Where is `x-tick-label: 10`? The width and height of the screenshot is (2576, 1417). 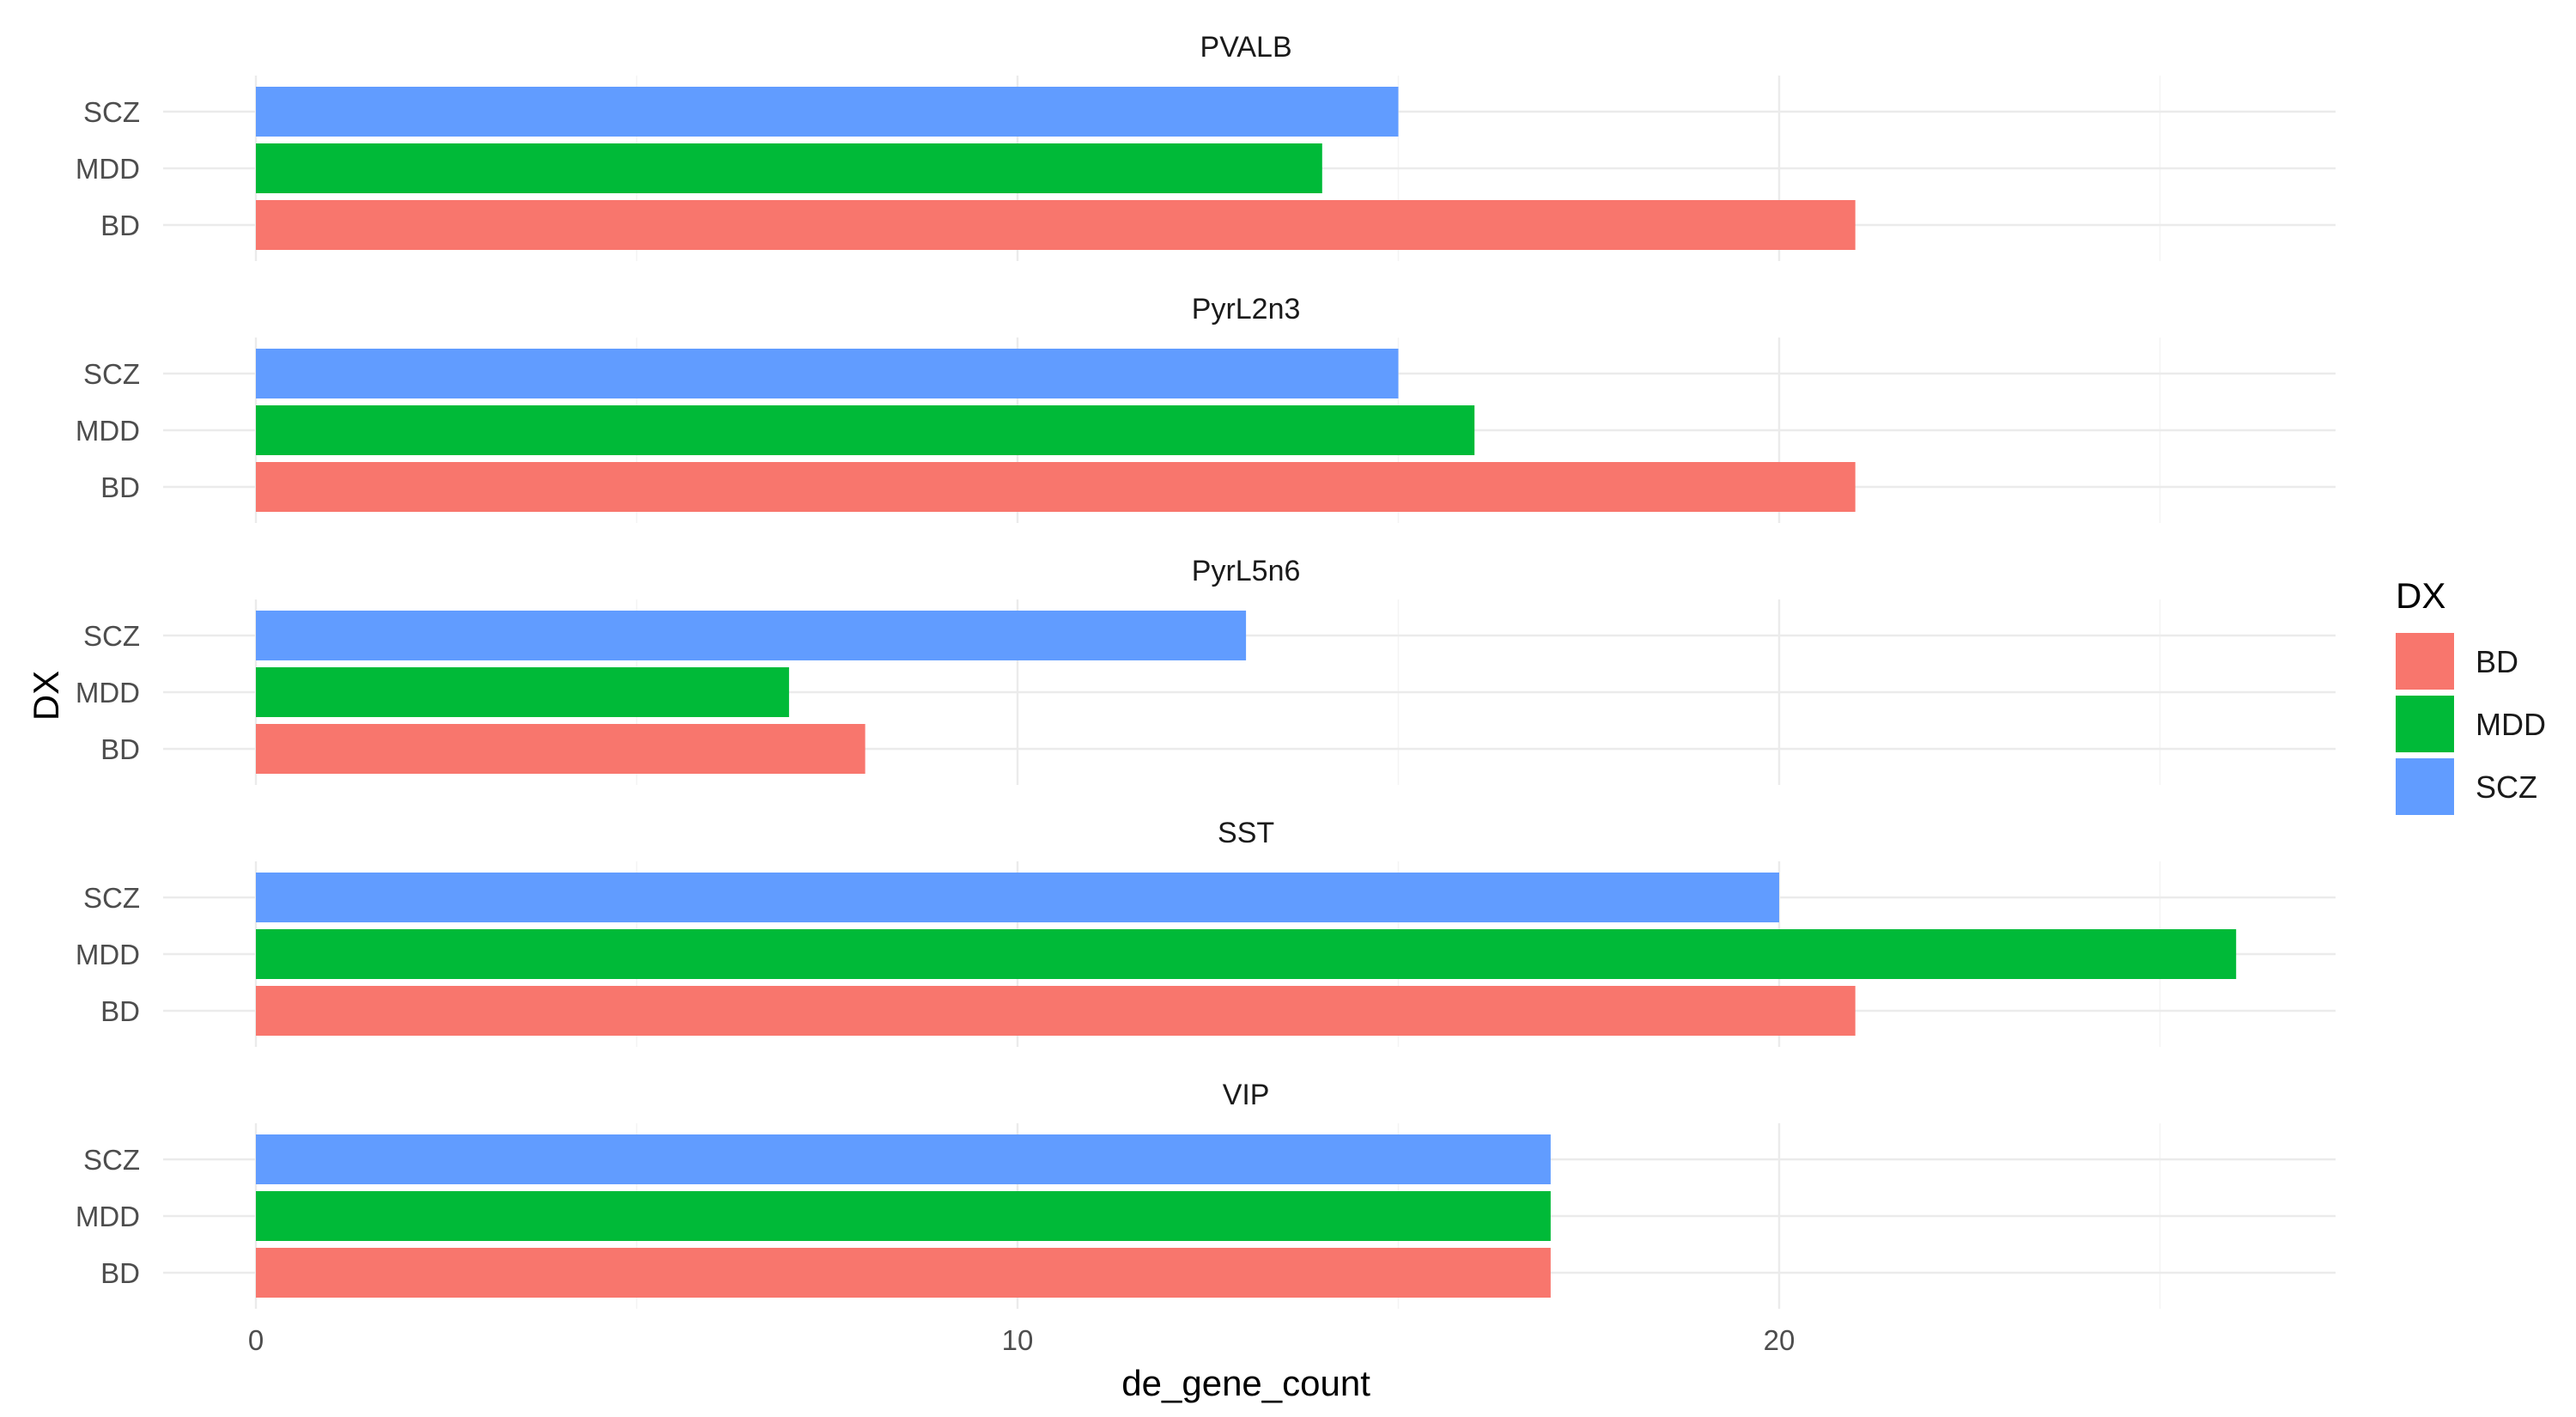
x-tick-label: 10 is located at coordinates (1018, 1340).